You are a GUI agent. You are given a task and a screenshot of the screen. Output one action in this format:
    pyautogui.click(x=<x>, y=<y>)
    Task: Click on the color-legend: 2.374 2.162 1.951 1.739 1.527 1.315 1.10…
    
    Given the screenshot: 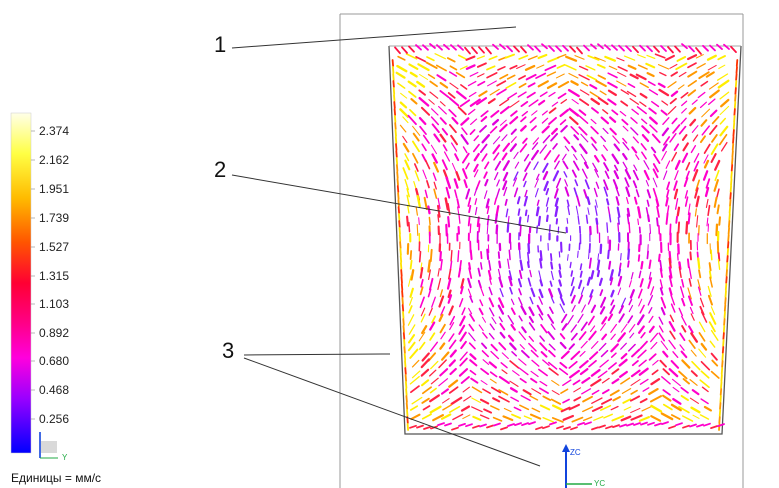 What is the action you would take?
    pyautogui.click(x=39, y=283)
    